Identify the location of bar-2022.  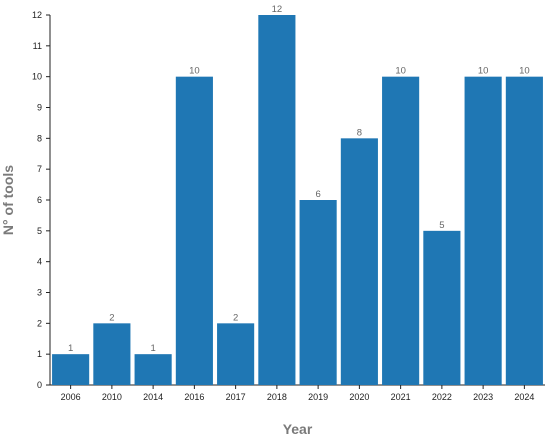
(442, 307).